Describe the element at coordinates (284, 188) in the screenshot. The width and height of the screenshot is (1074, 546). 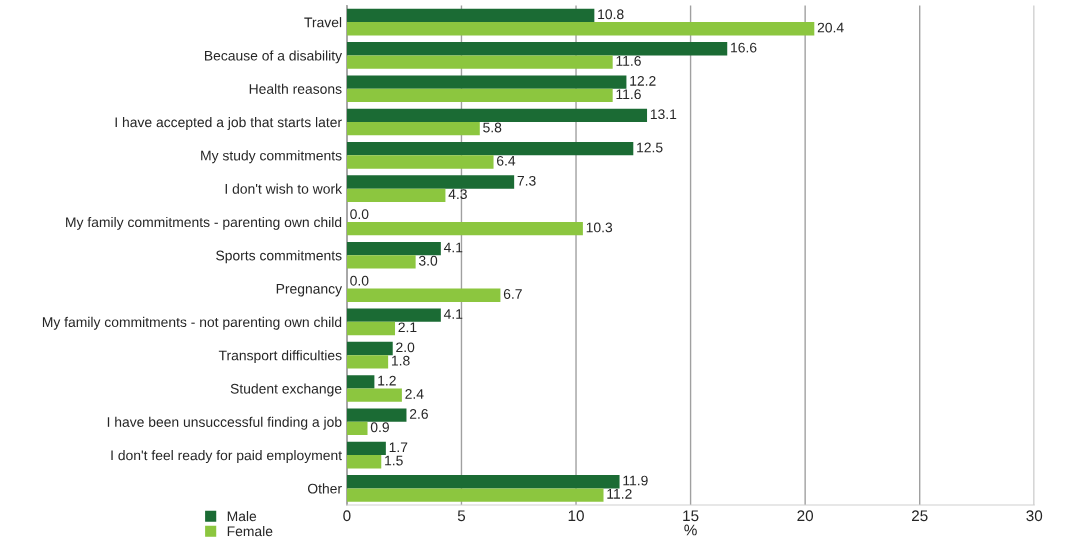
I see `y-tick-label: I don't wish to work` at that location.